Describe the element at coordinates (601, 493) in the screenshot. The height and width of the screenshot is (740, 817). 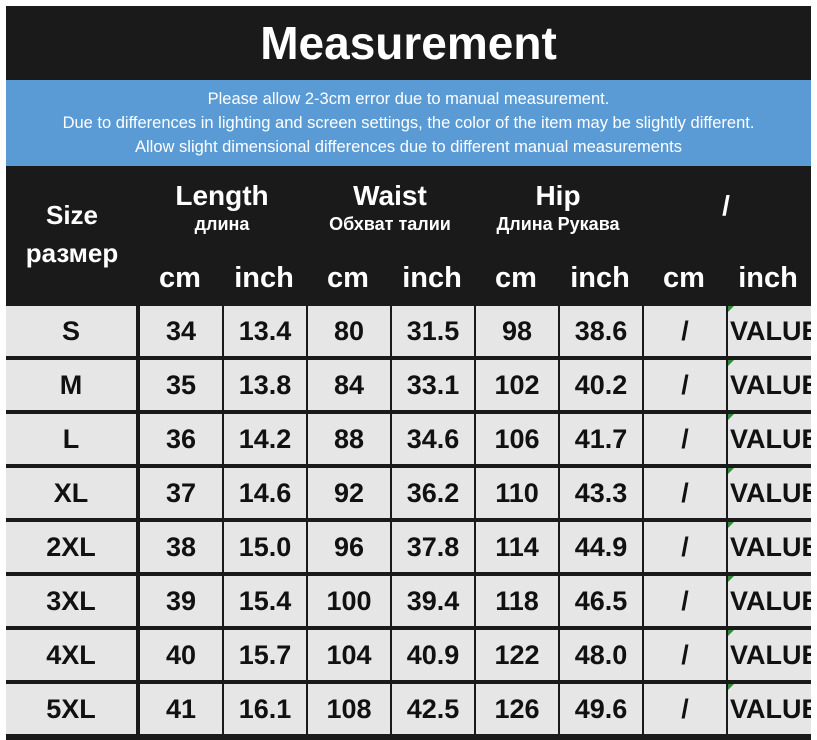
I see `measurement-cell: 43.3` at that location.